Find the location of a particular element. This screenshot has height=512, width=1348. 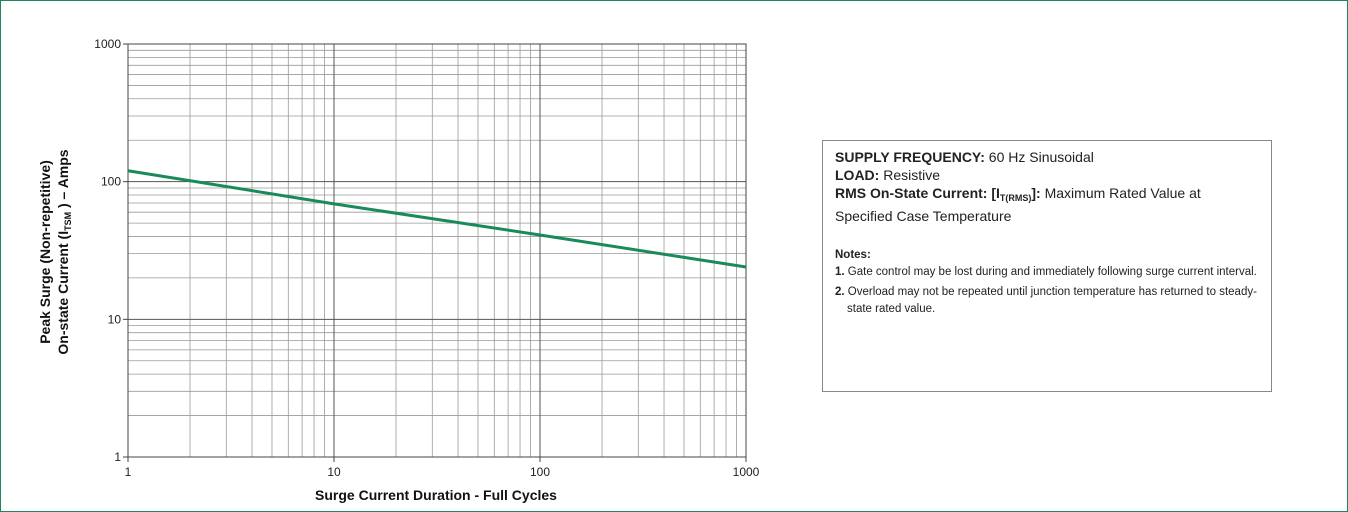

y-tick-label: 100 is located at coordinates (111, 182).